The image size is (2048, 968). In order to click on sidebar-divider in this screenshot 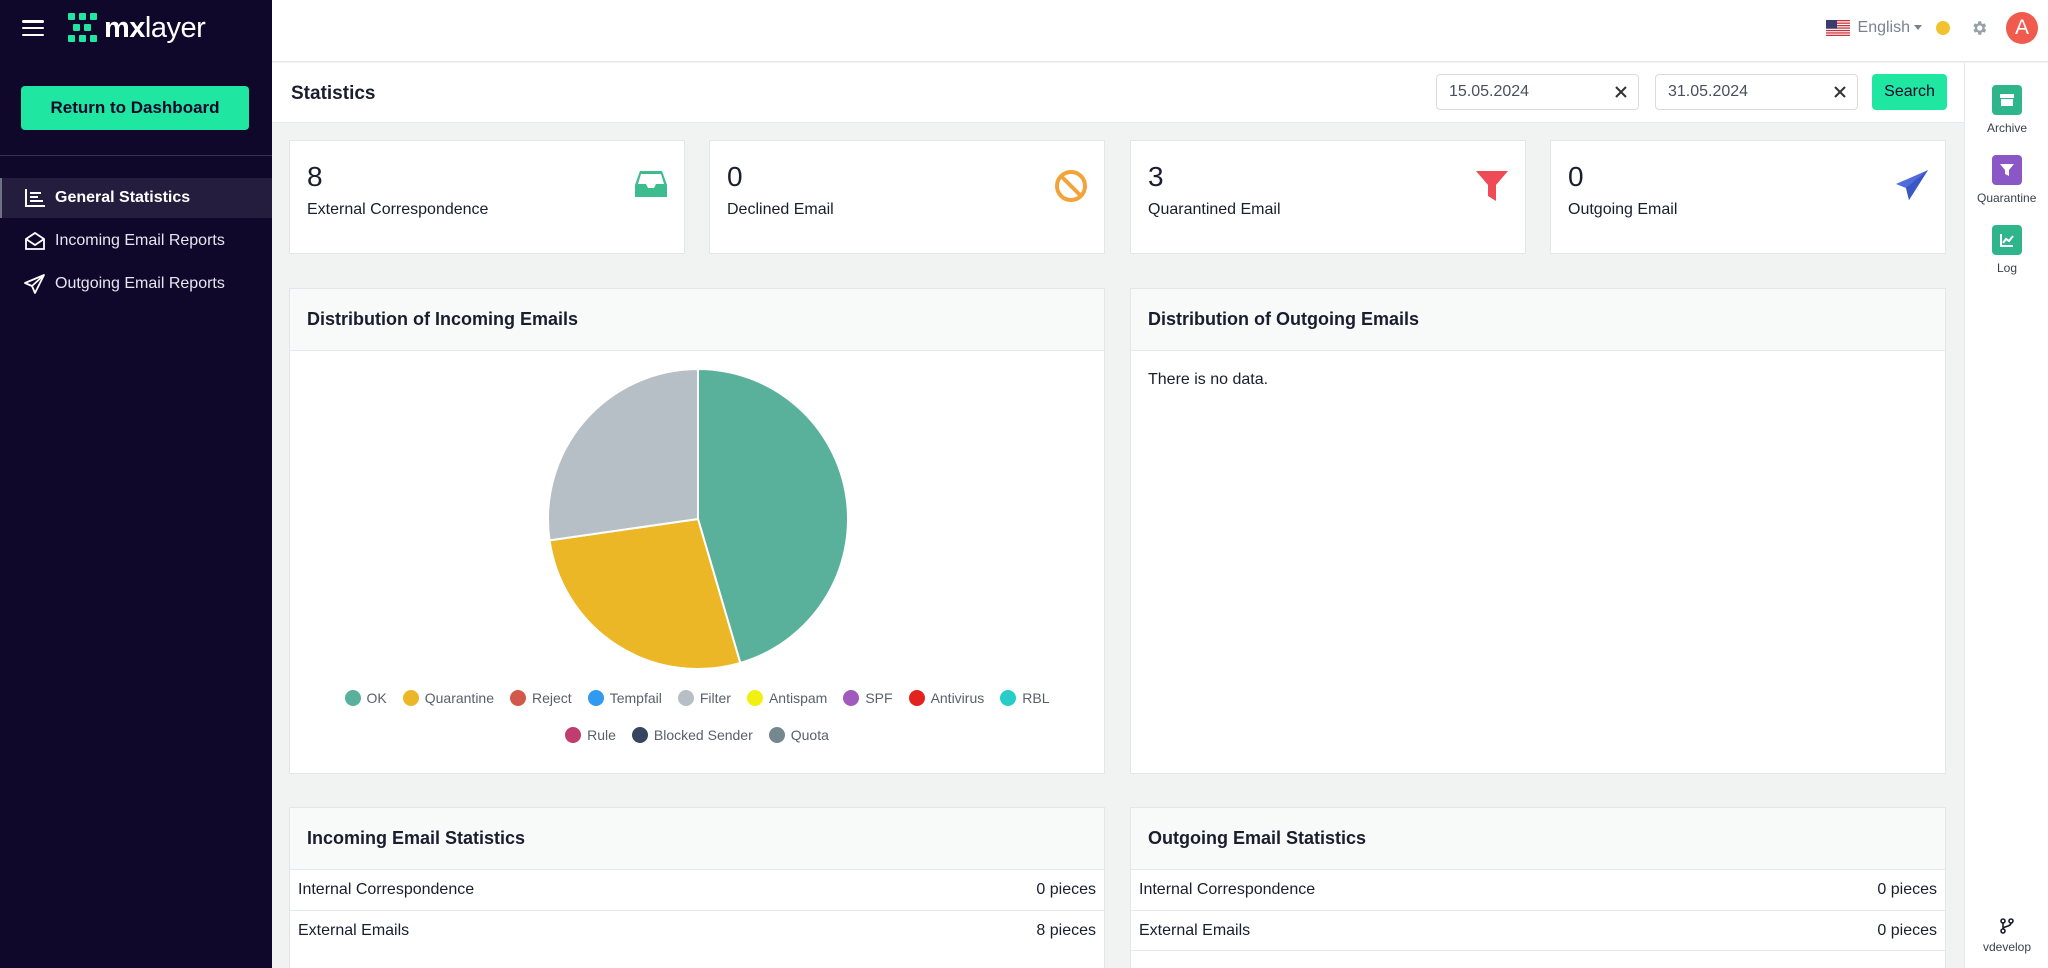, I will do `click(136, 155)`.